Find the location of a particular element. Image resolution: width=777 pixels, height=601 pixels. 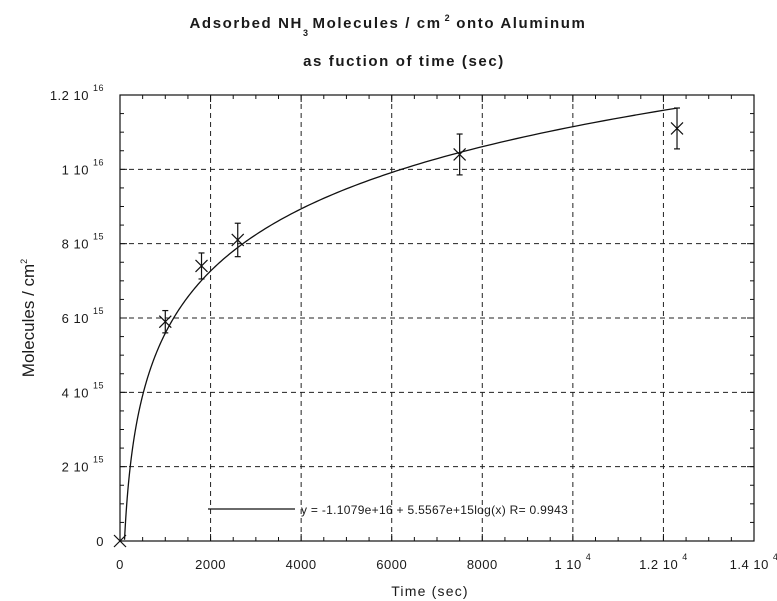

x-tick-mantissa: 1.4 10 is located at coordinates (749, 564).